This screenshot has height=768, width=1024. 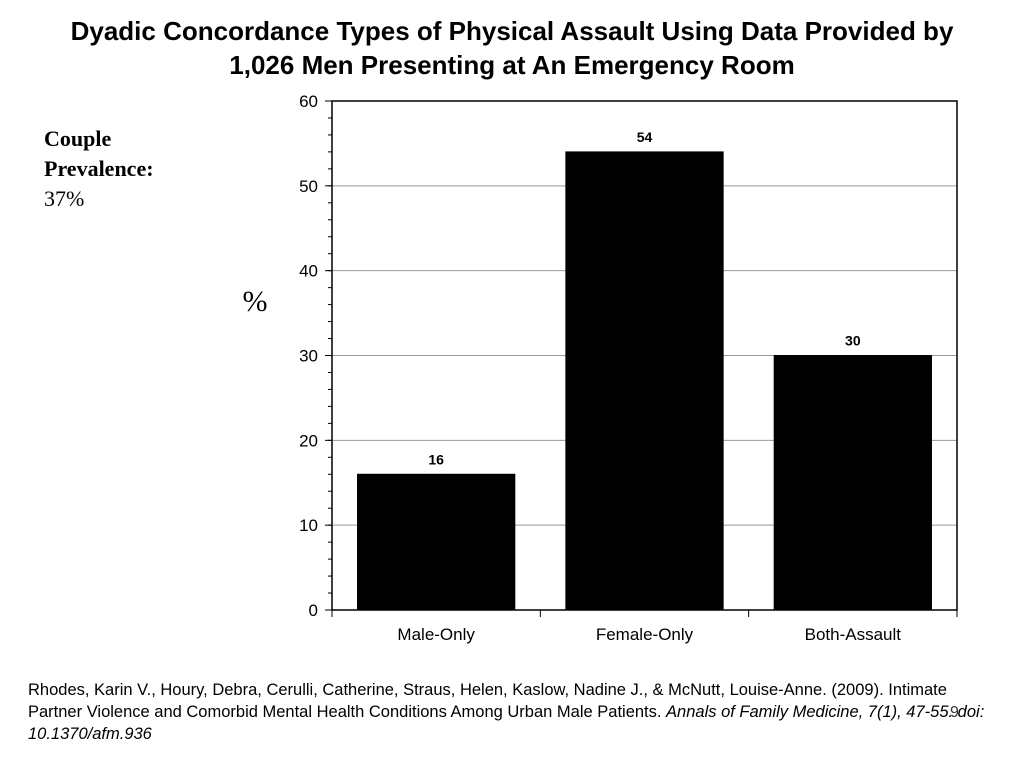 I want to click on x-tick-label-0: Male-Only, so click(x=436, y=634).